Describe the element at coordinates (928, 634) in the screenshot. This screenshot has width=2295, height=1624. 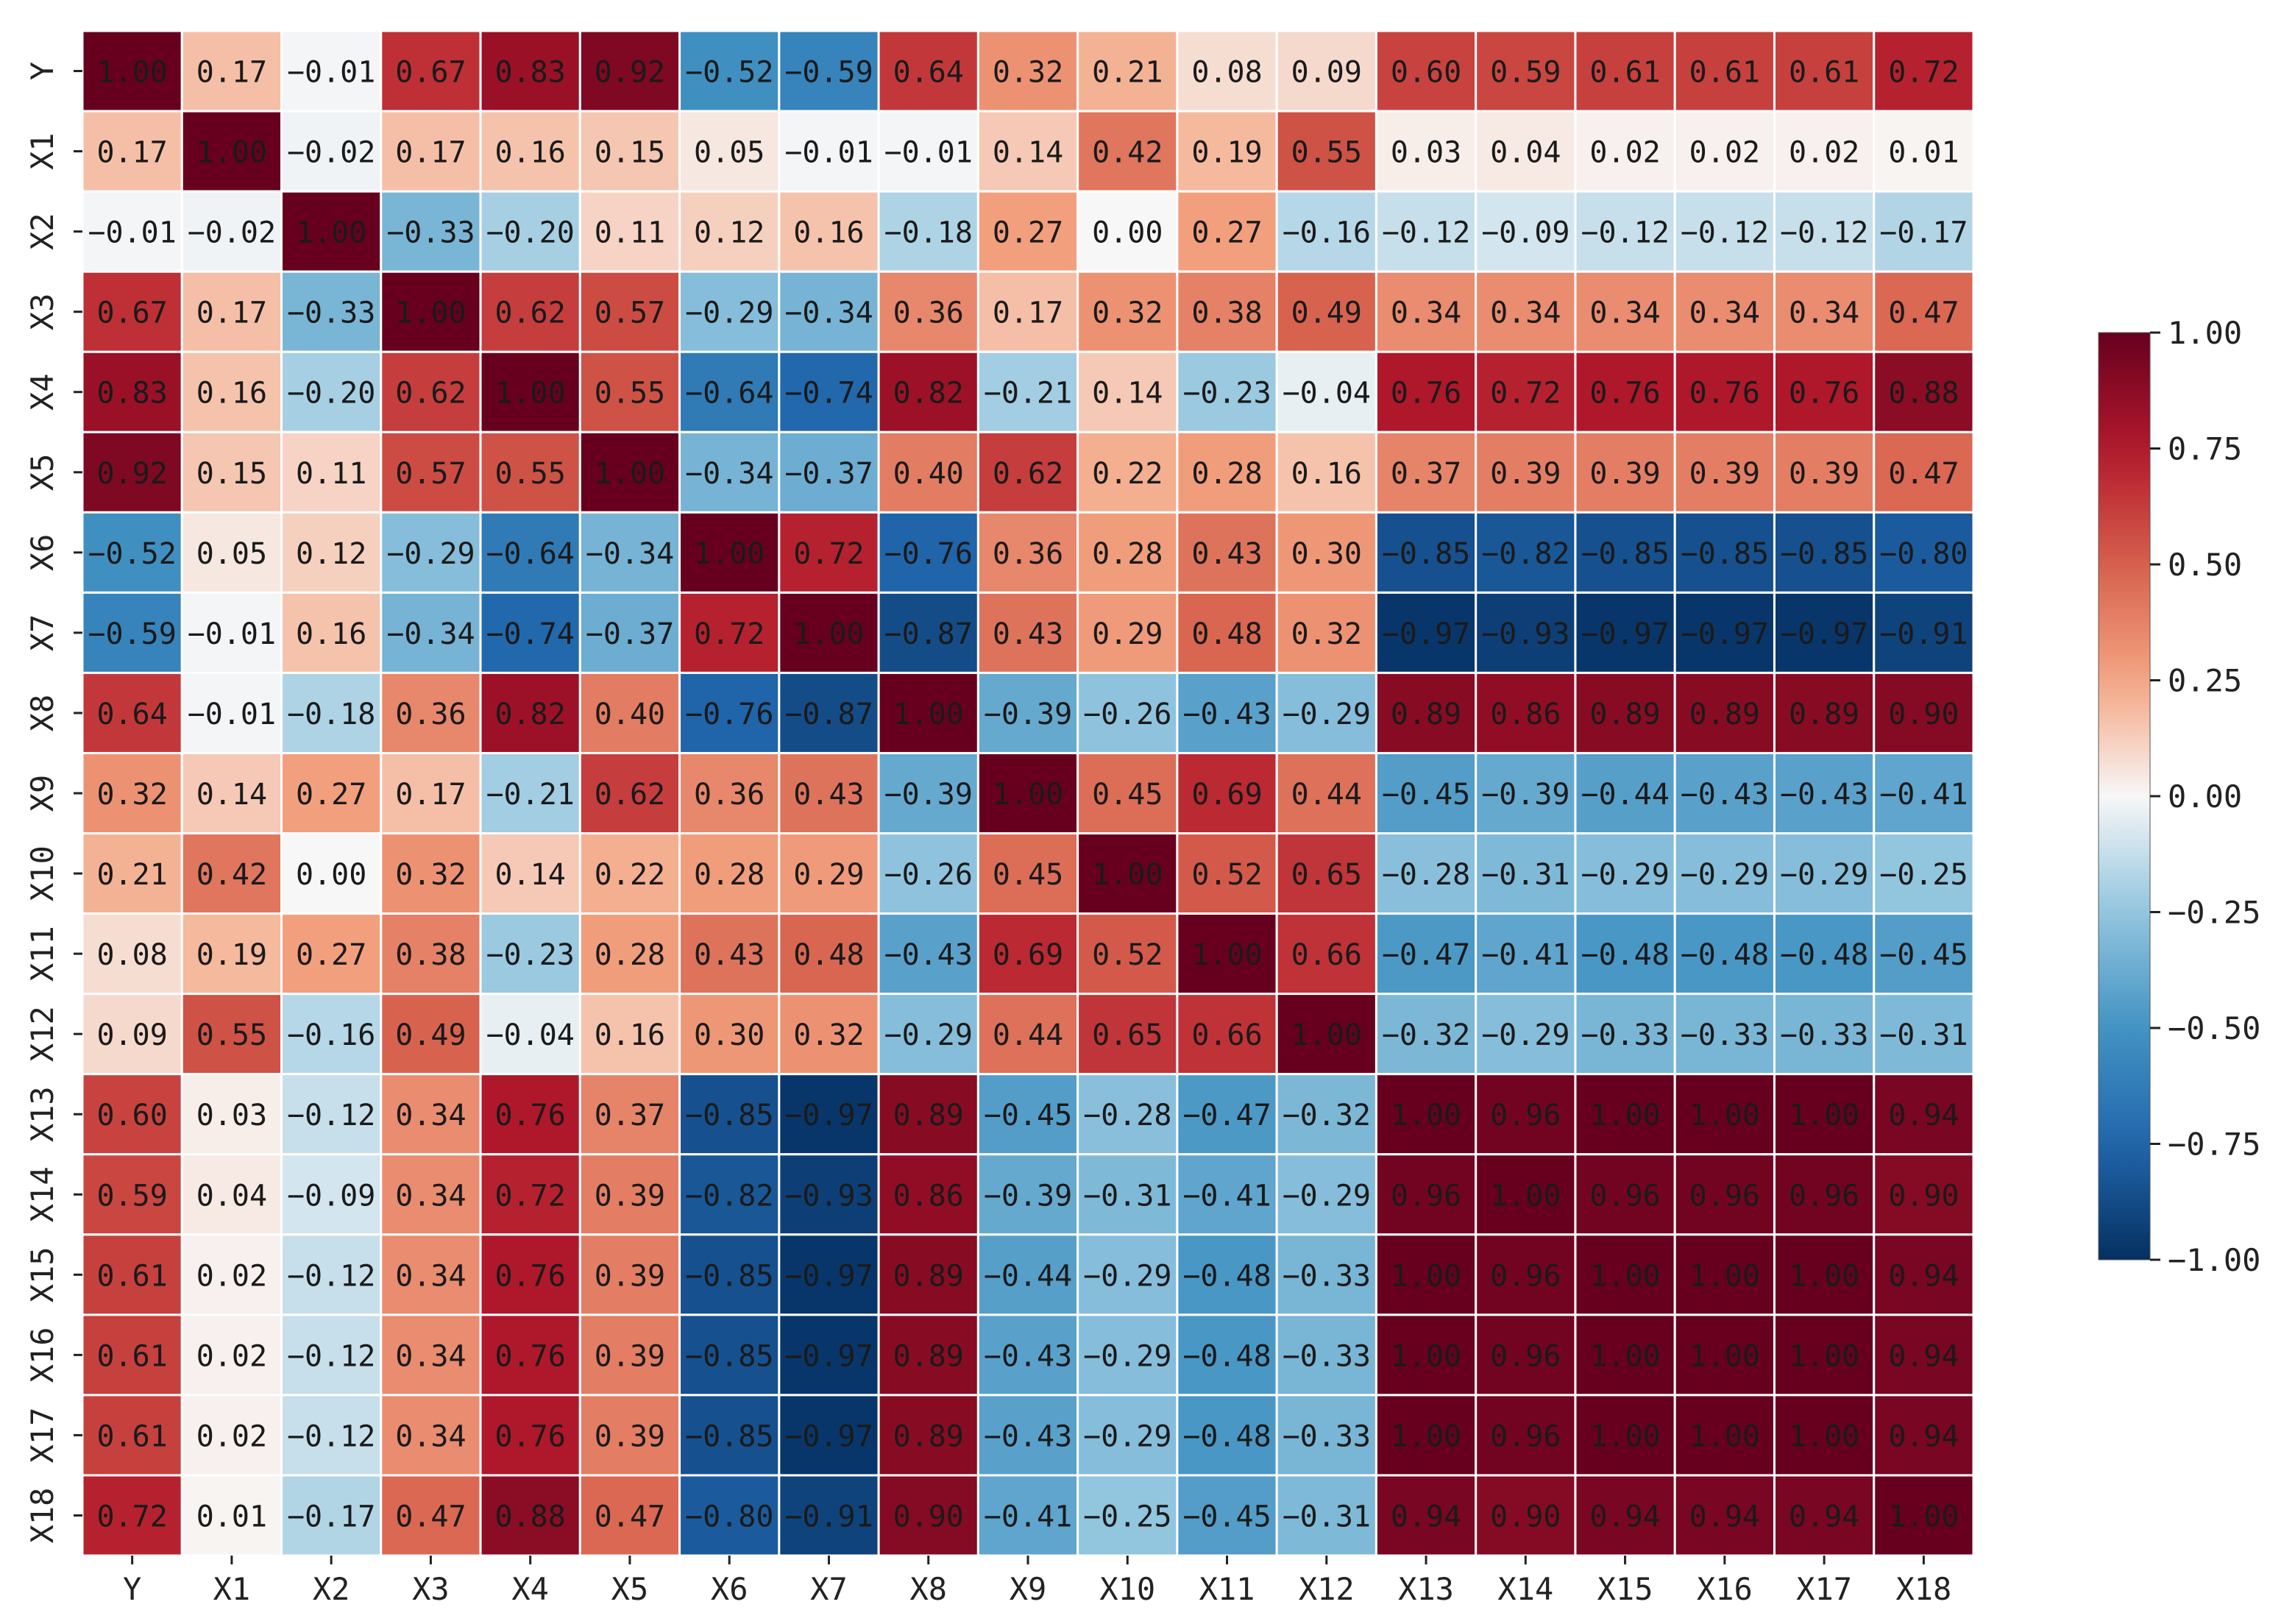
I see `cell-value-label: −0.87` at that location.